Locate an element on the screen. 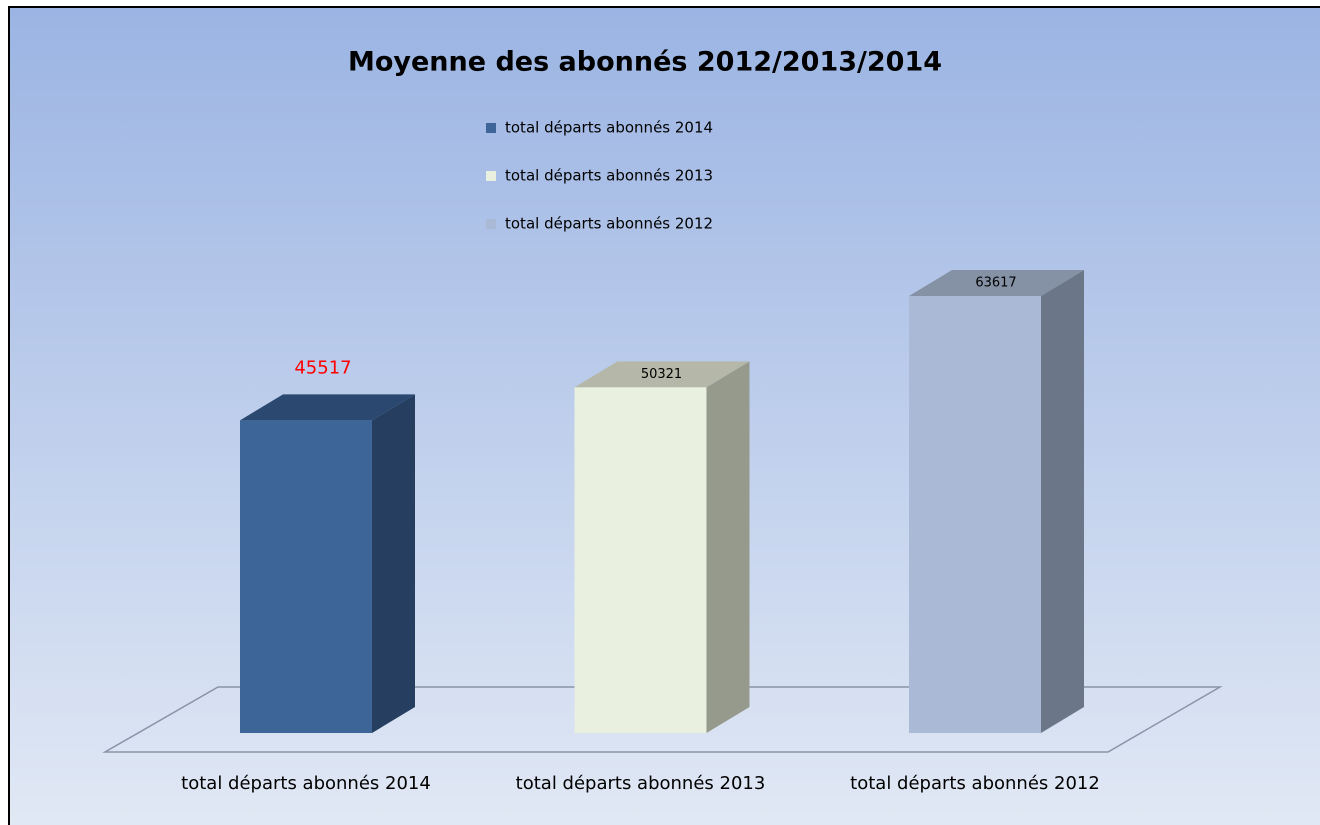  floor is located at coordinates (662, 719).